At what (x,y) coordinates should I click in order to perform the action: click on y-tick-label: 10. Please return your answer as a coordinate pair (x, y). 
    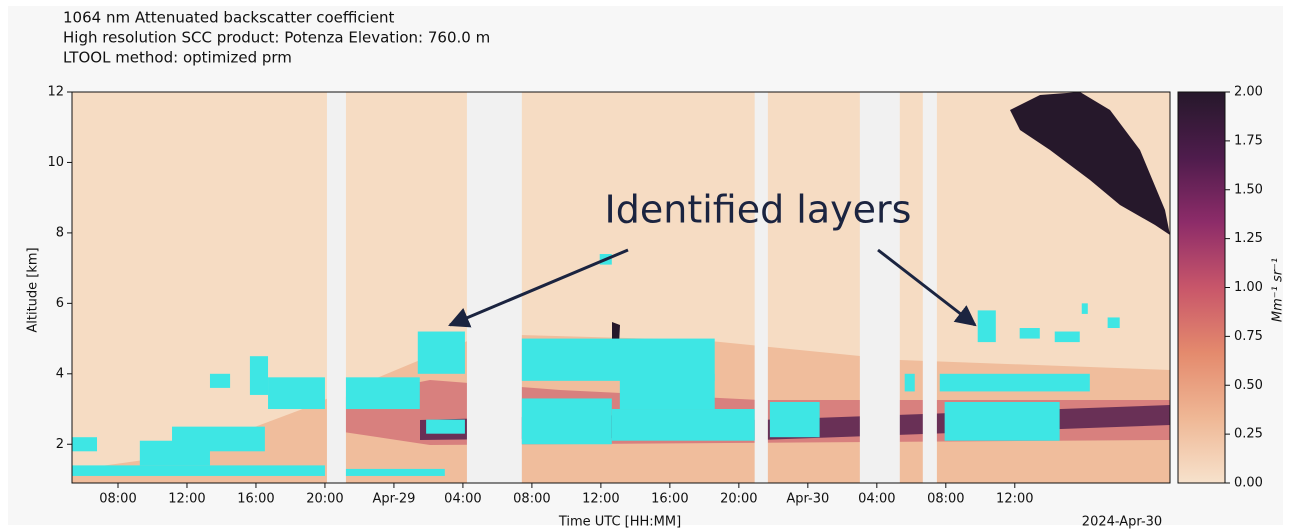
    Looking at the image, I should click on (55, 162).